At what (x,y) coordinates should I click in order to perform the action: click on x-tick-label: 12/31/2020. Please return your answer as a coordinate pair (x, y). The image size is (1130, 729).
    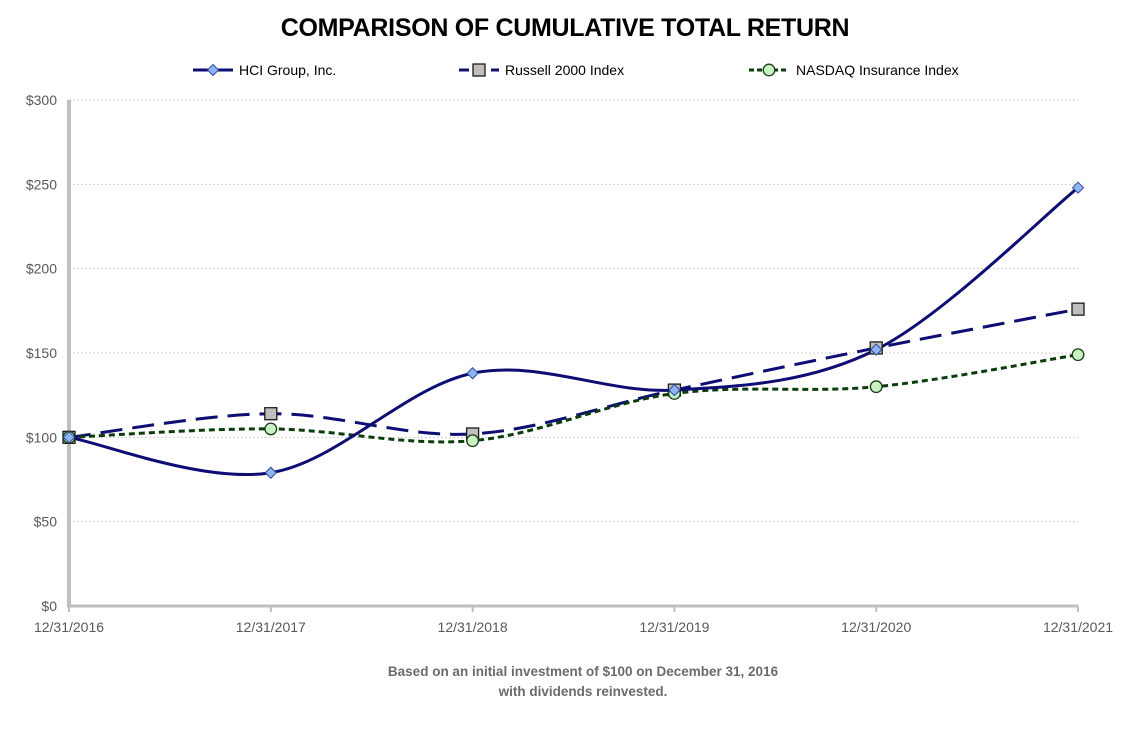
    Looking at the image, I should click on (876, 627).